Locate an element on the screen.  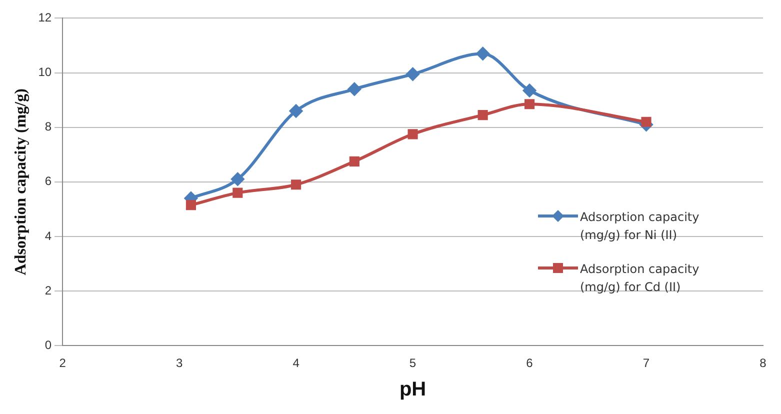
y-tick-label: 2 is located at coordinates (48, 290).